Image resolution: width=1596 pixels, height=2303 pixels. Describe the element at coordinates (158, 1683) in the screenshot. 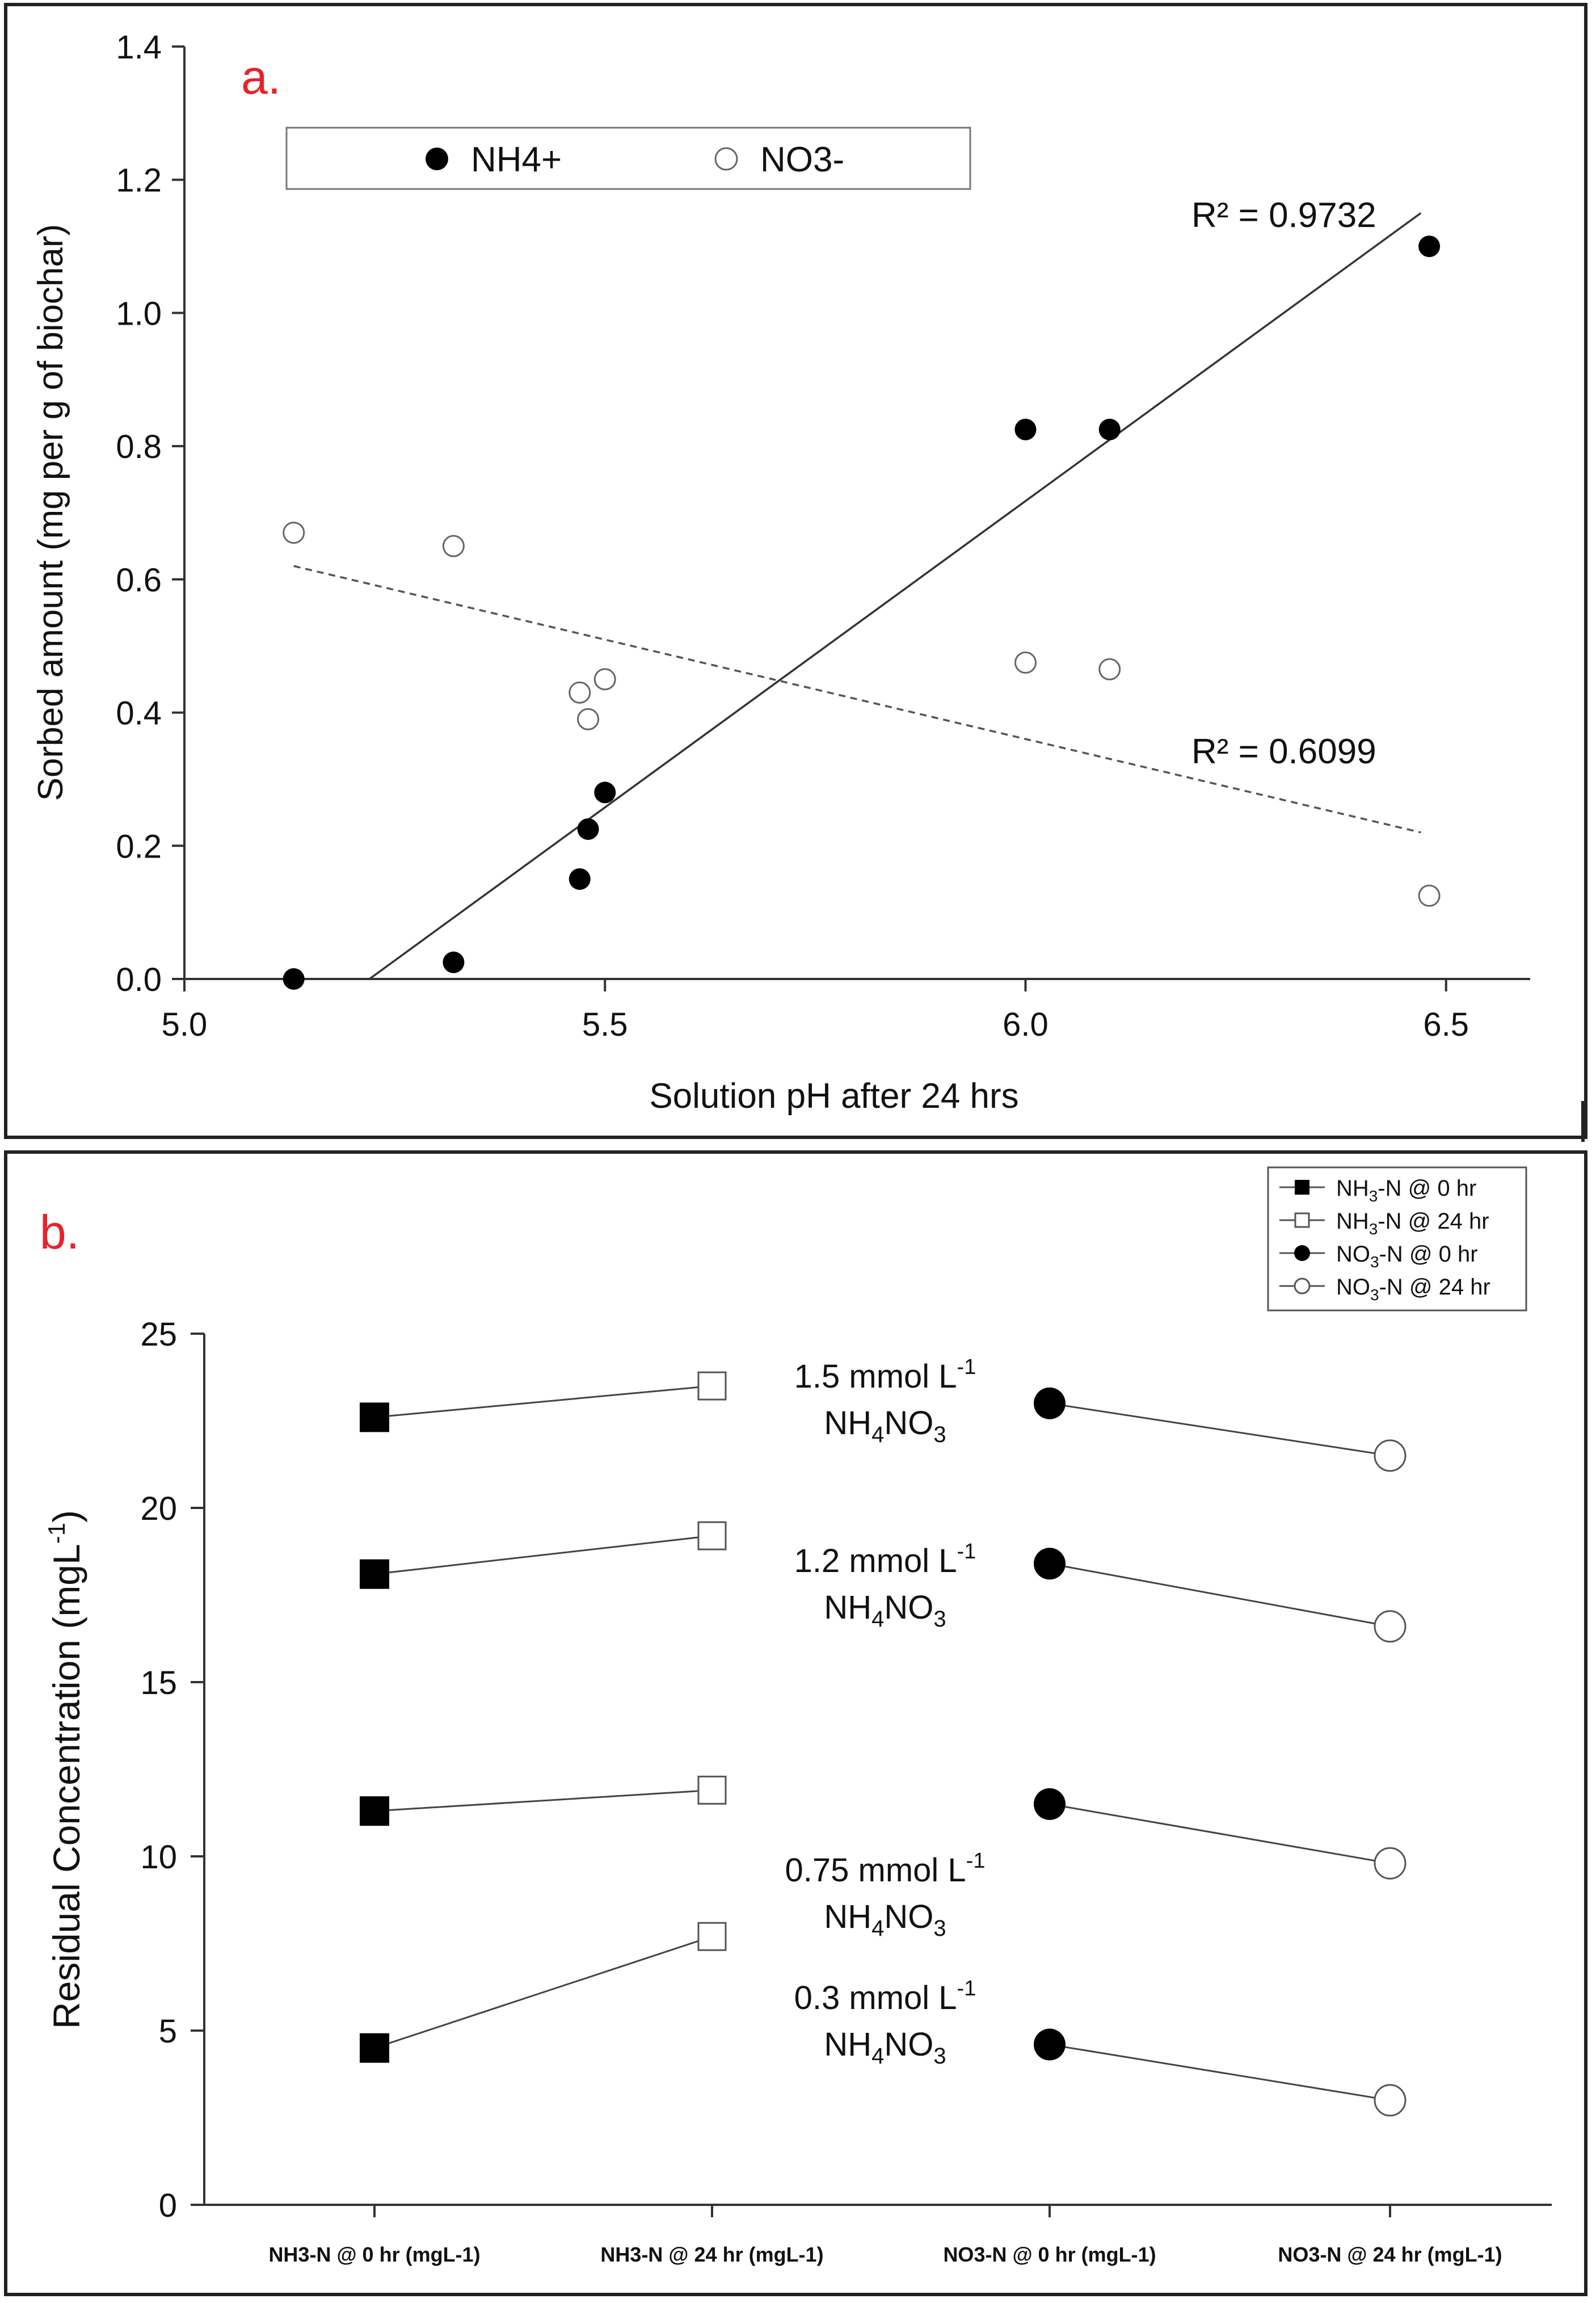

I see `panel-b-y-tick-label: 15` at that location.